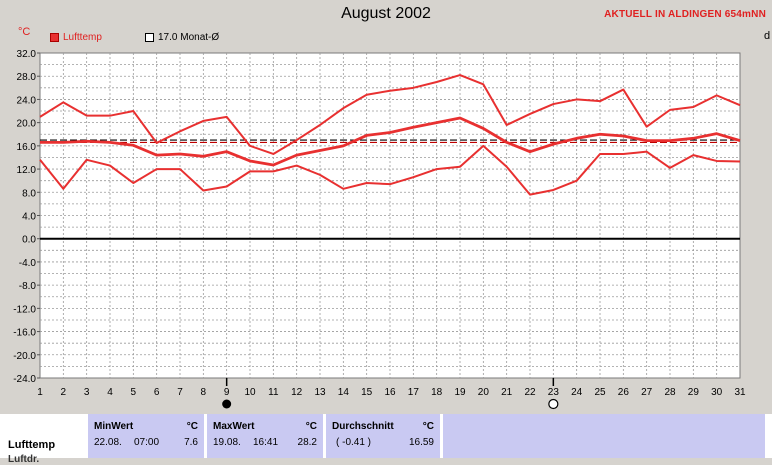 The height and width of the screenshot is (465, 772). Describe the element at coordinates (29, 240) in the screenshot. I see `y-tick-label: 0.0` at that location.